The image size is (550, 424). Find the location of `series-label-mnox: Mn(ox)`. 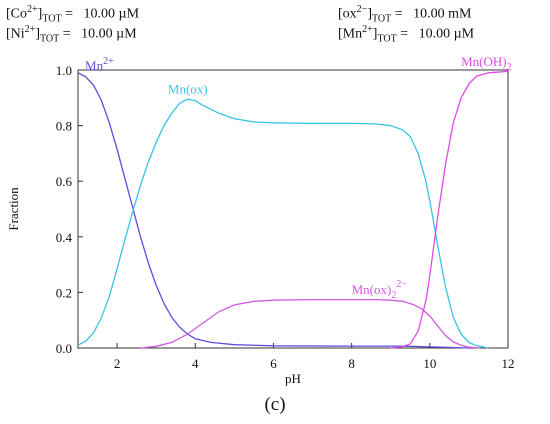

series-label-mnox: Mn(ox) is located at coordinates (188, 89).